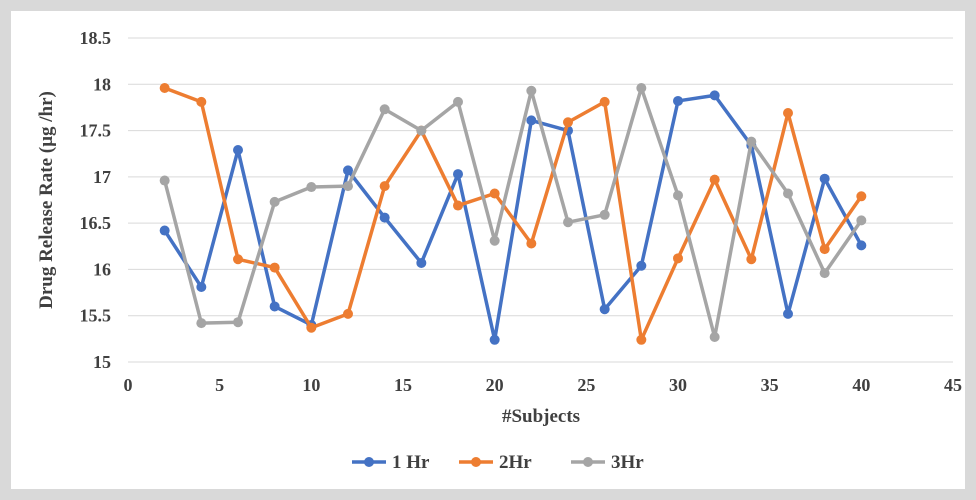 The image size is (976, 500). What do you see at coordinates (411, 462) in the screenshot?
I see `legend-label: 1 Hr` at bounding box center [411, 462].